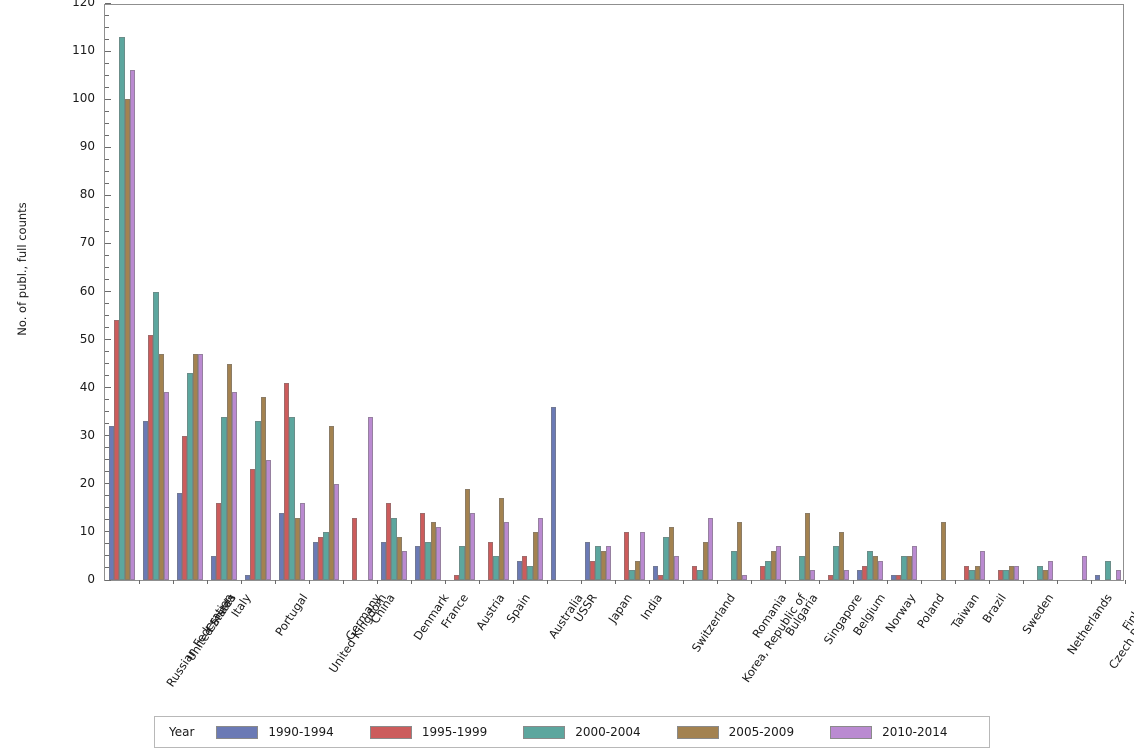 The height and width of the screenshot is (756, 1134). I want to click on legend-item: 1990-1994, so click(275, 732).